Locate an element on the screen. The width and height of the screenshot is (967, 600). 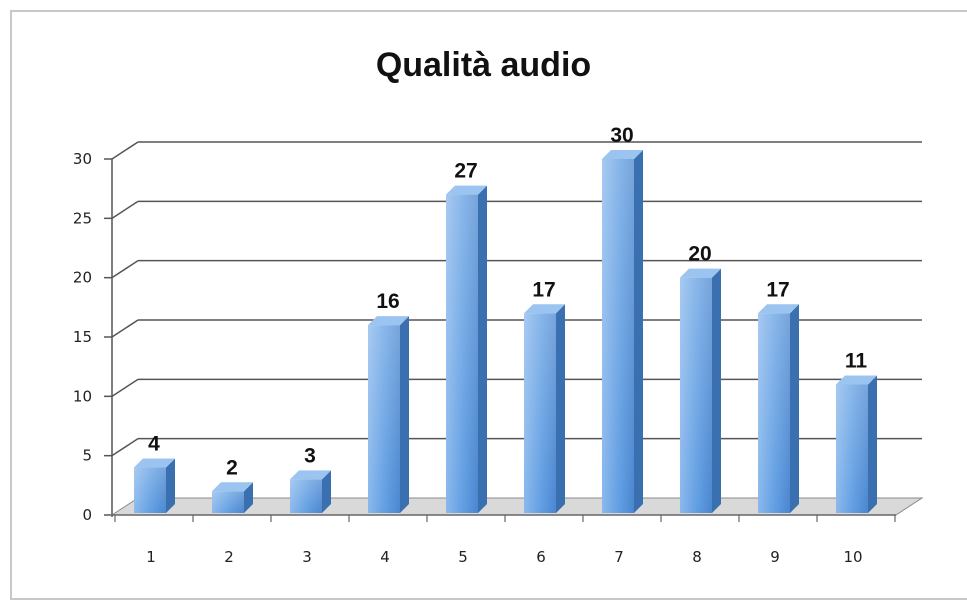
x-tick-label-10: 10 is located at coordinates (852, 557).